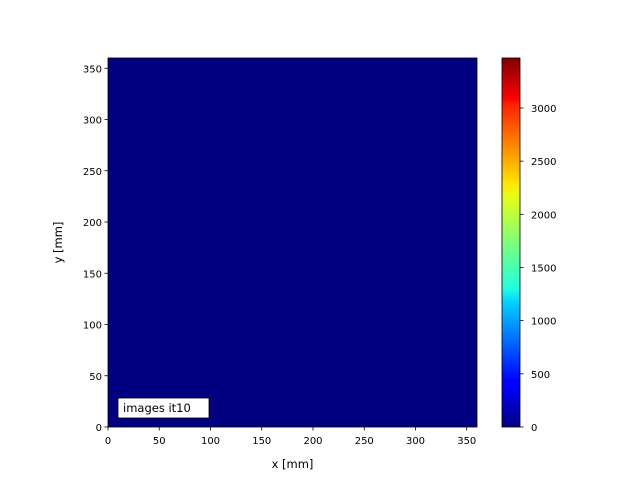 The height and width of the screenshot is (480, 640). What do you see at coordinates (540, 375) in the screenshot?
I see `colorbar-tick-label: 500` at bounding box center [540, 375].